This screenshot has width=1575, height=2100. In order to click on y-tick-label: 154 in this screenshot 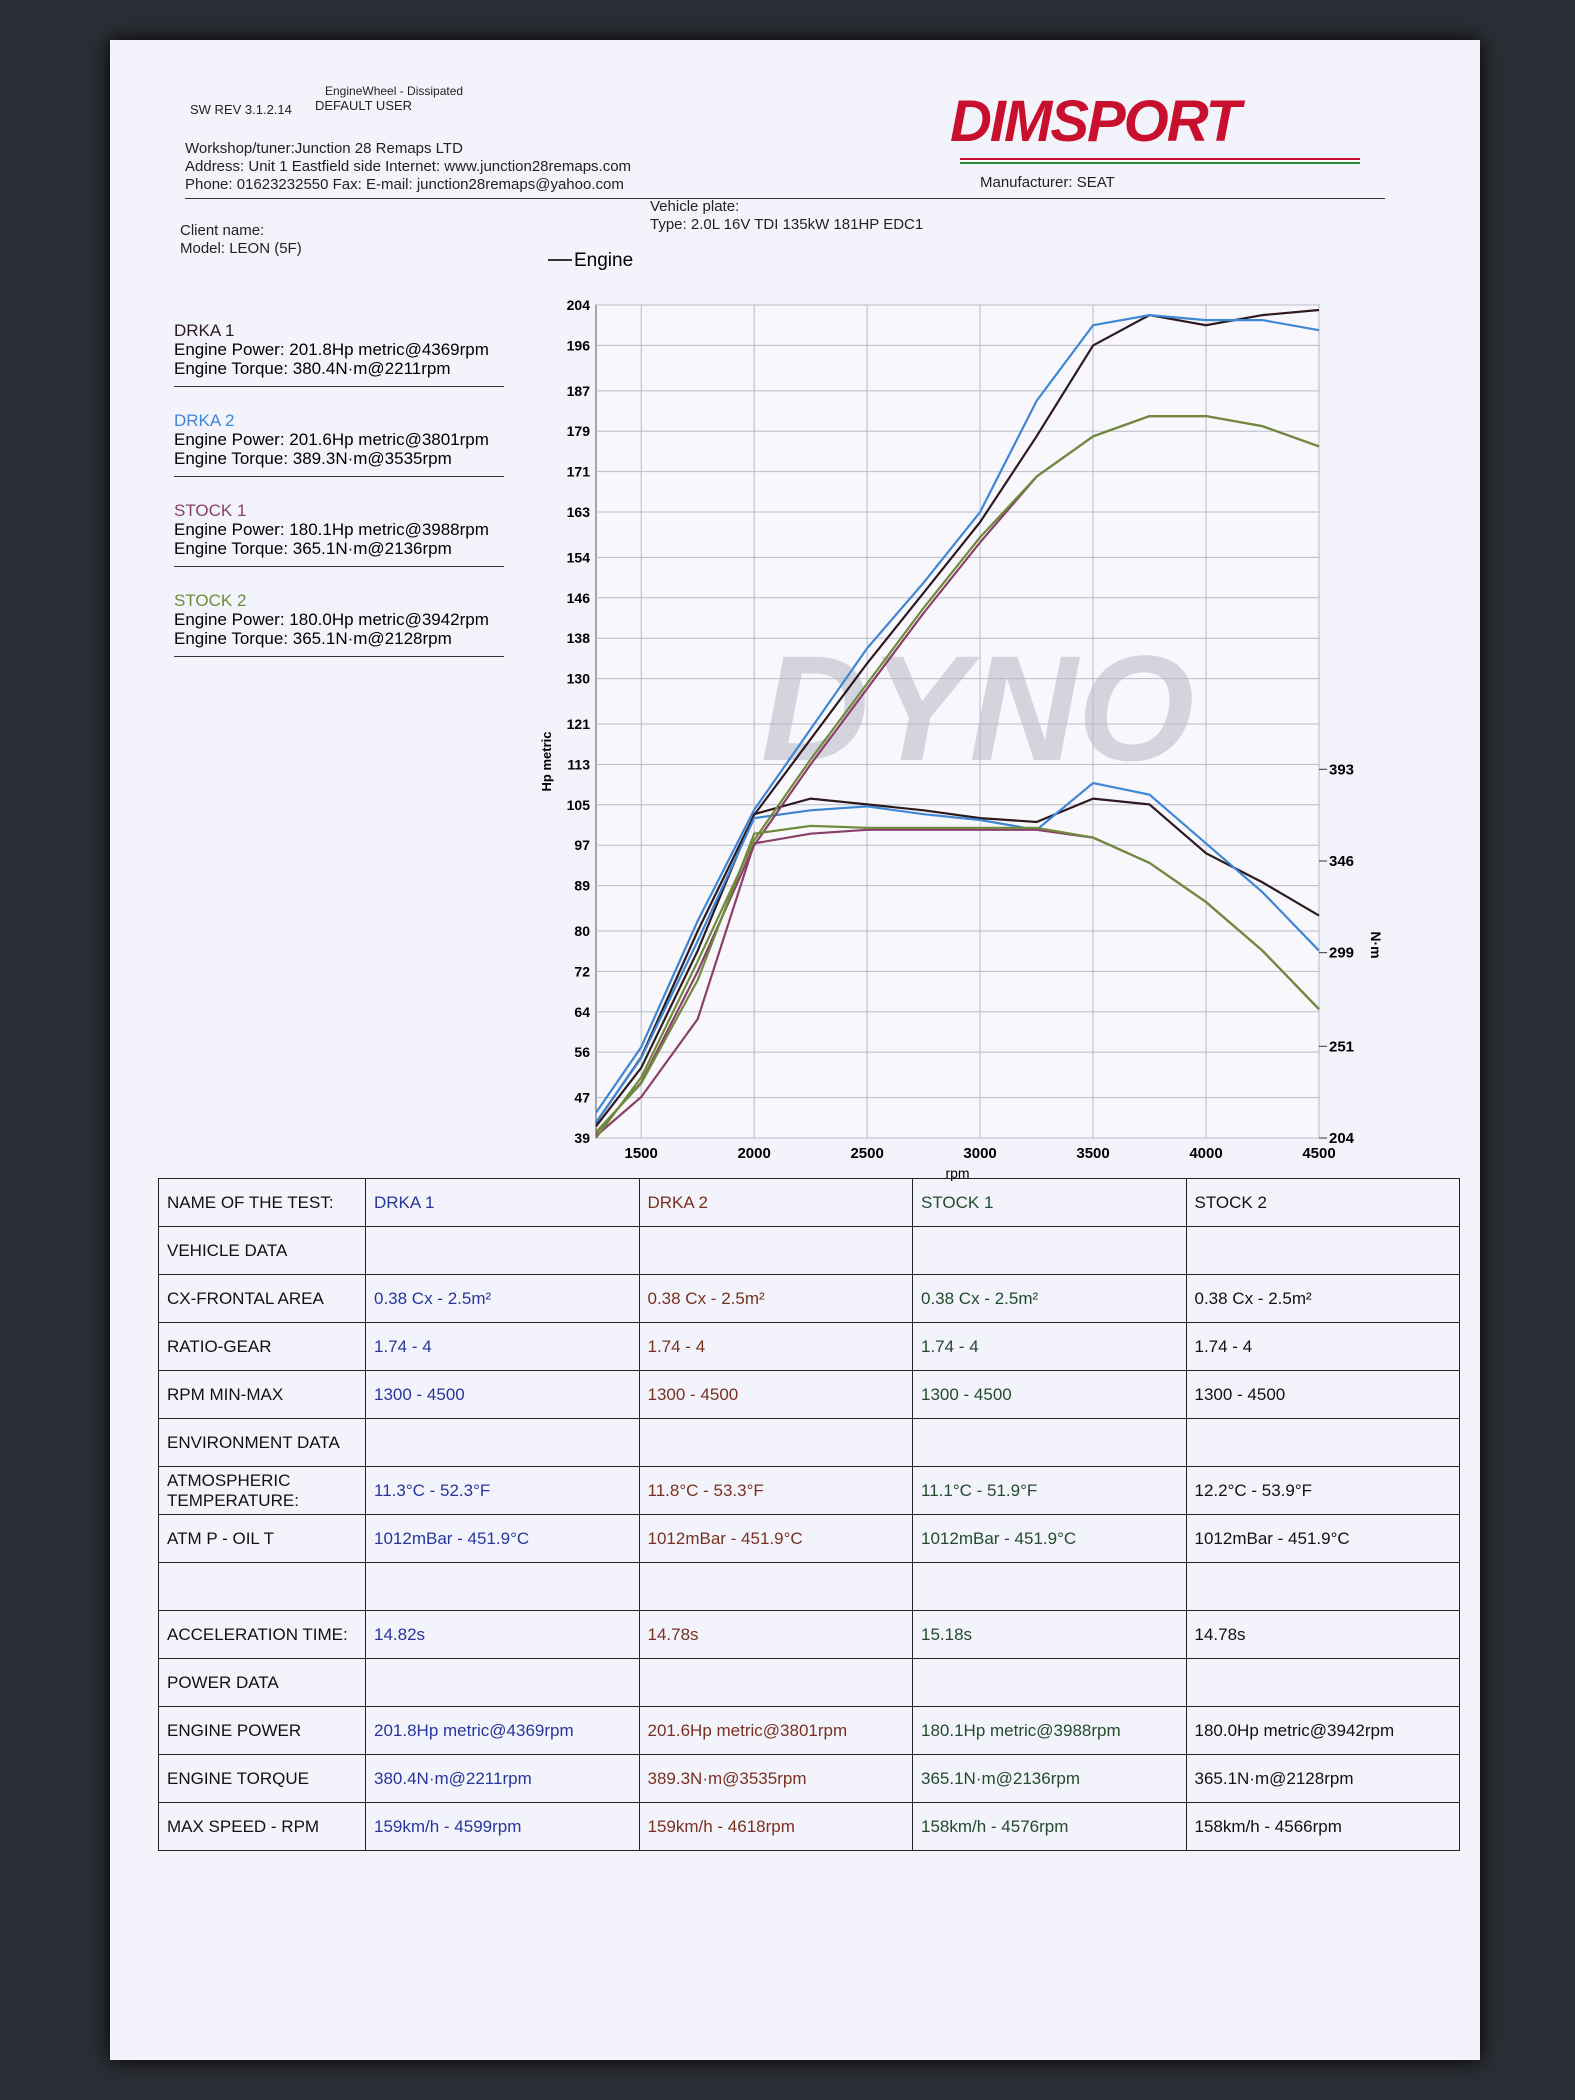, I will do `click(579, 557)`.